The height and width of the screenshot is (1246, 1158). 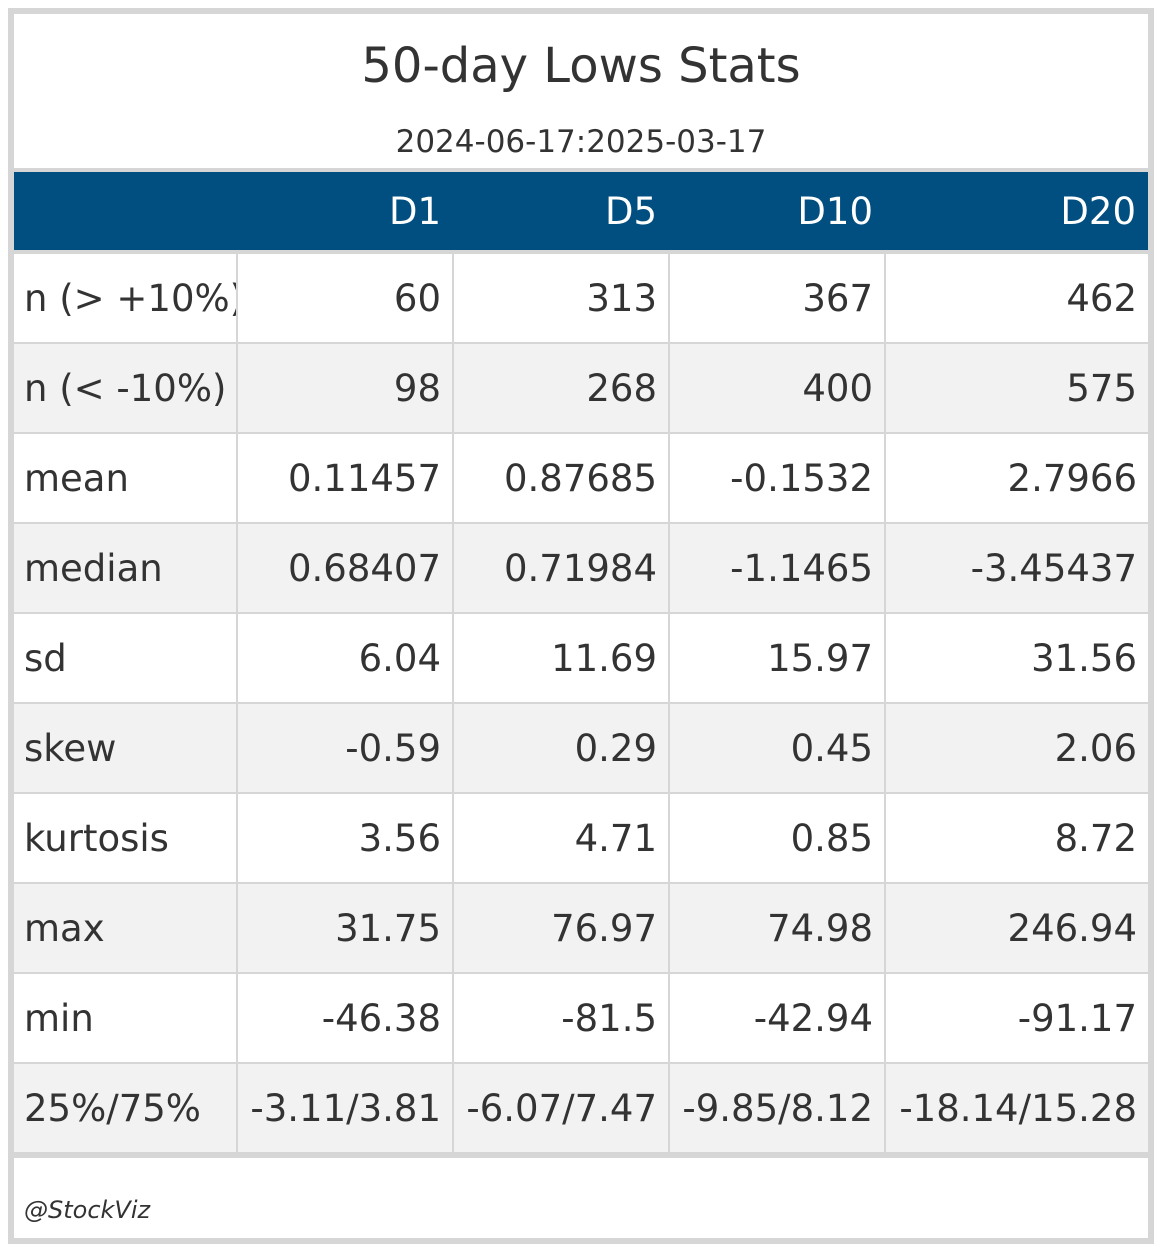 I want to click on header-cell-d1: D1, so click(x=345, y=213).